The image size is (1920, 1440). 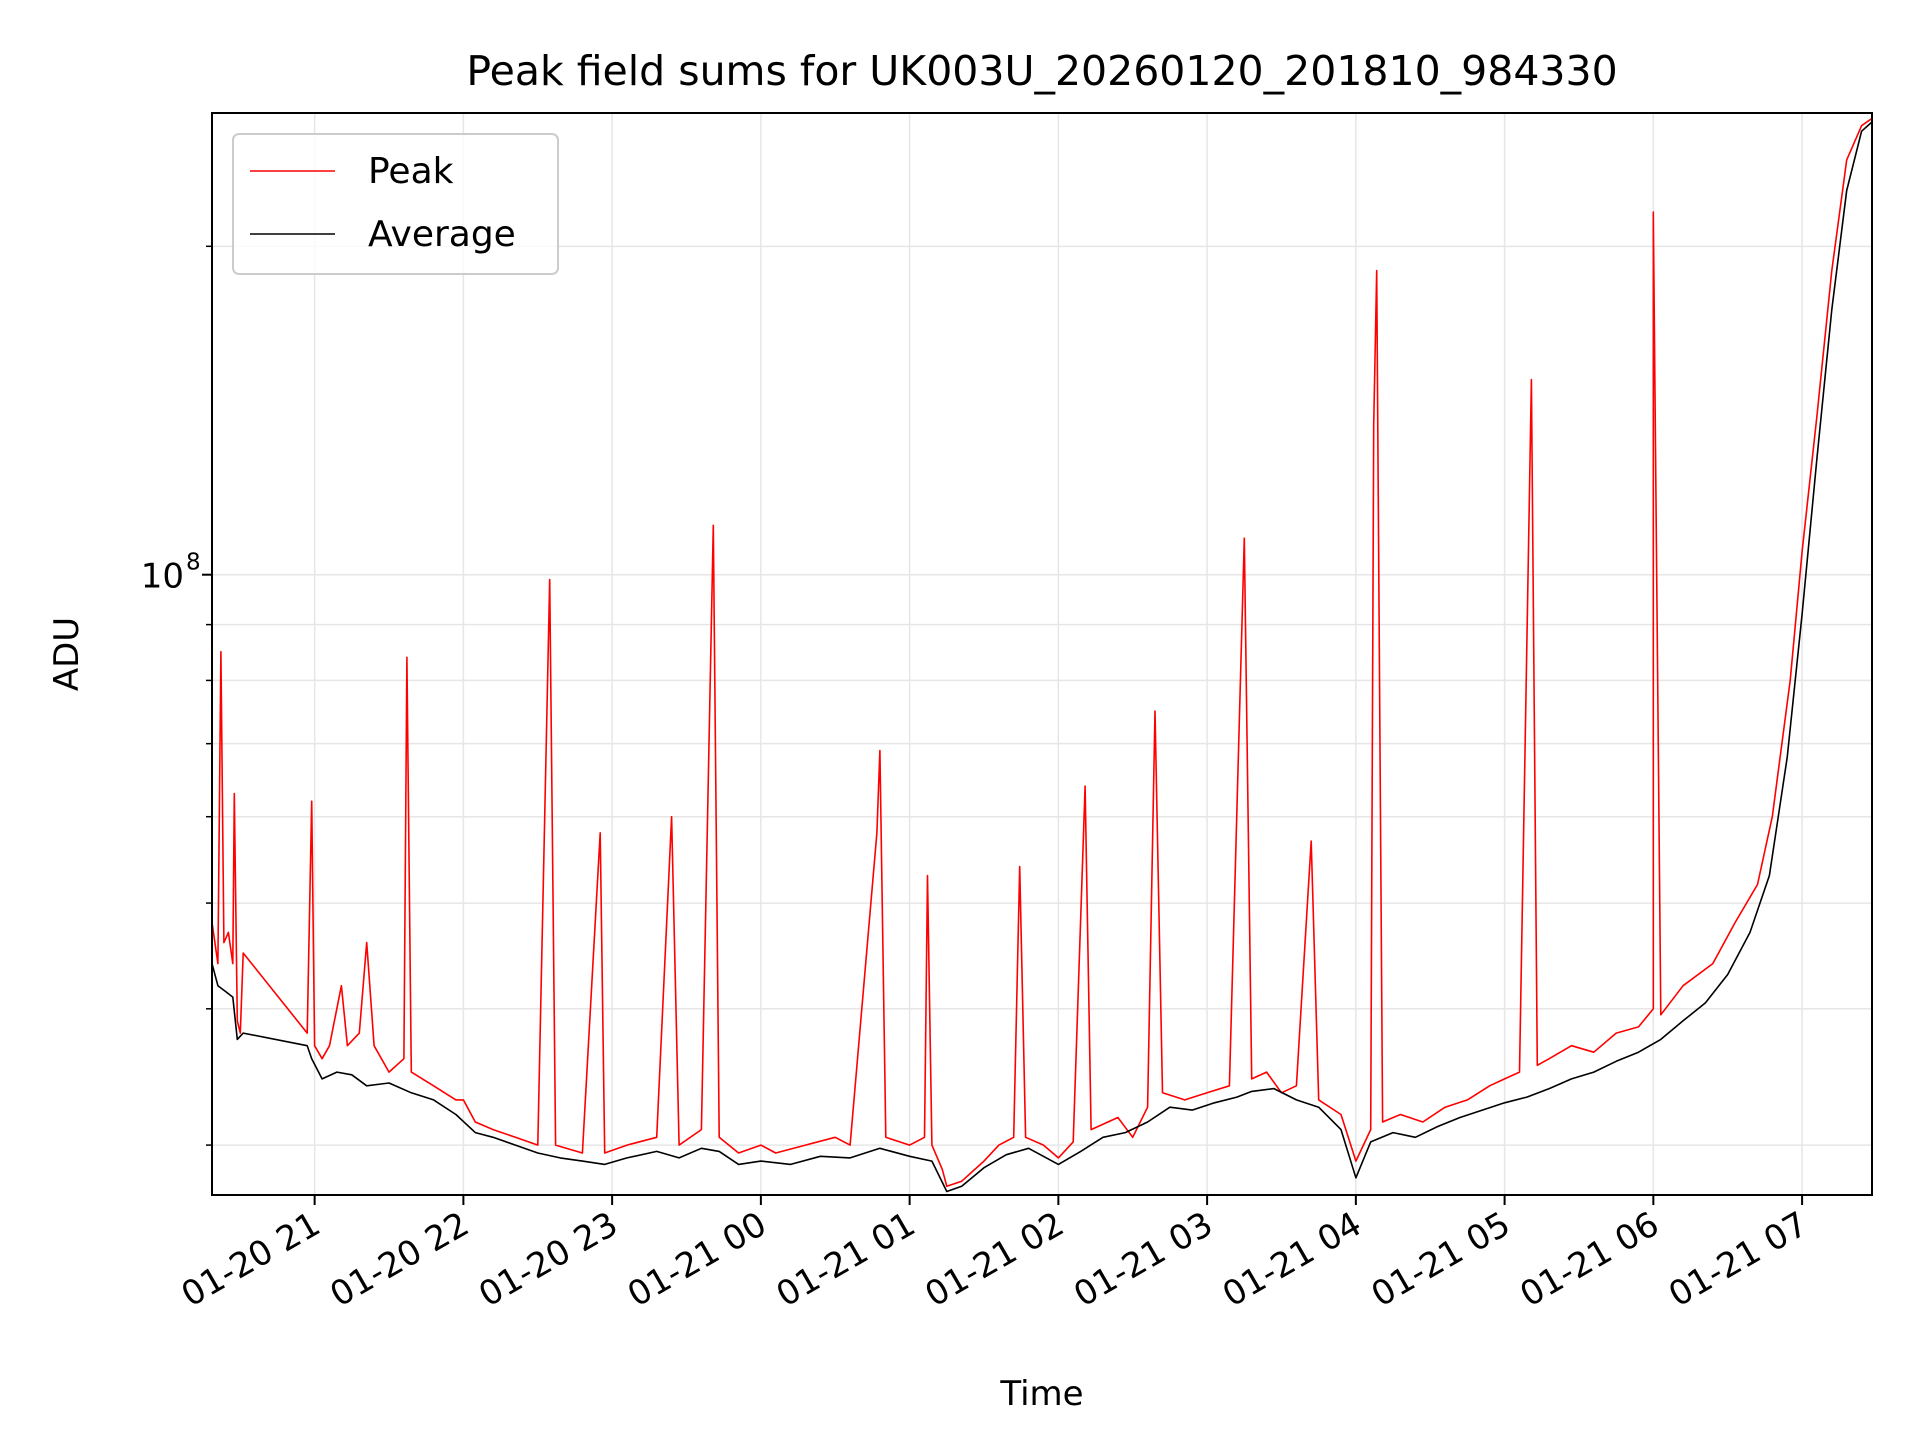 I want to click on y-tick-label-exponent: 8, so click(x=193, y=563).